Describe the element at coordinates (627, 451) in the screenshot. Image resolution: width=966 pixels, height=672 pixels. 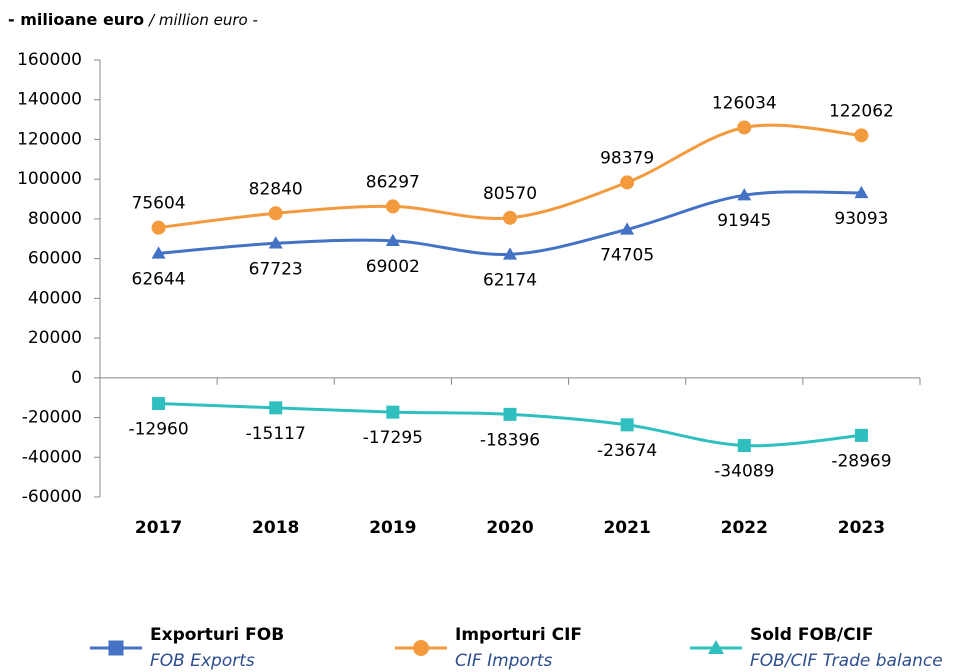
I see `data-label: -23674` at that location.